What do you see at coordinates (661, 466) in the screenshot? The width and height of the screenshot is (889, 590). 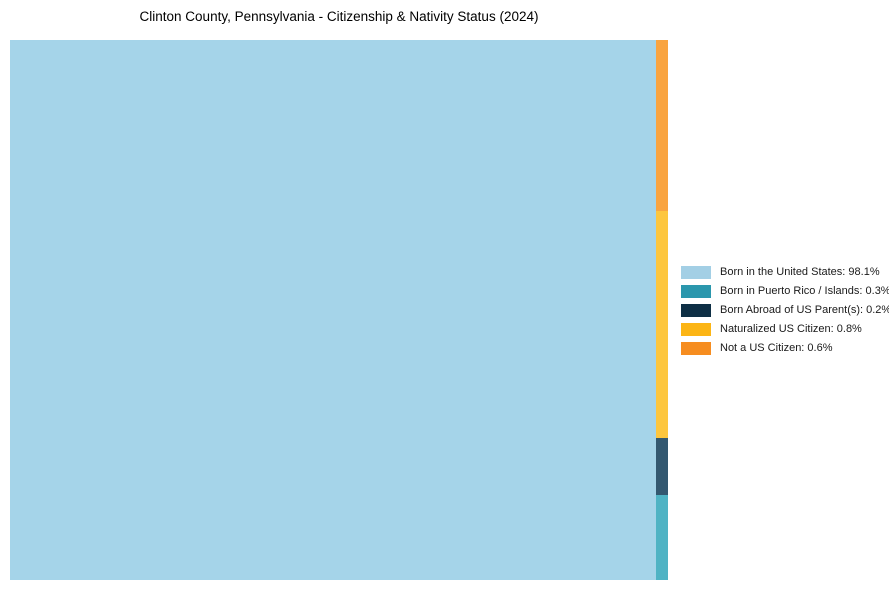 I see `treemap-tile-born-abroad-of-us-parent-s` at bounding box center [661, 466].